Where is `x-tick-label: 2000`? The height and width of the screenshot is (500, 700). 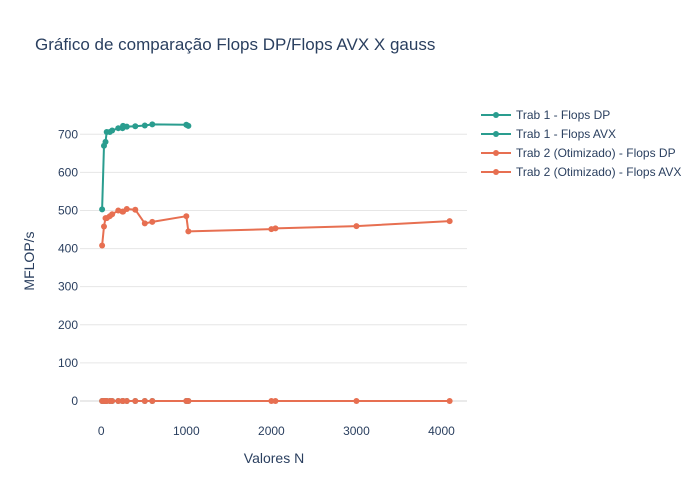
x-tick-label: 2000 is located at coordinates (271, 431).